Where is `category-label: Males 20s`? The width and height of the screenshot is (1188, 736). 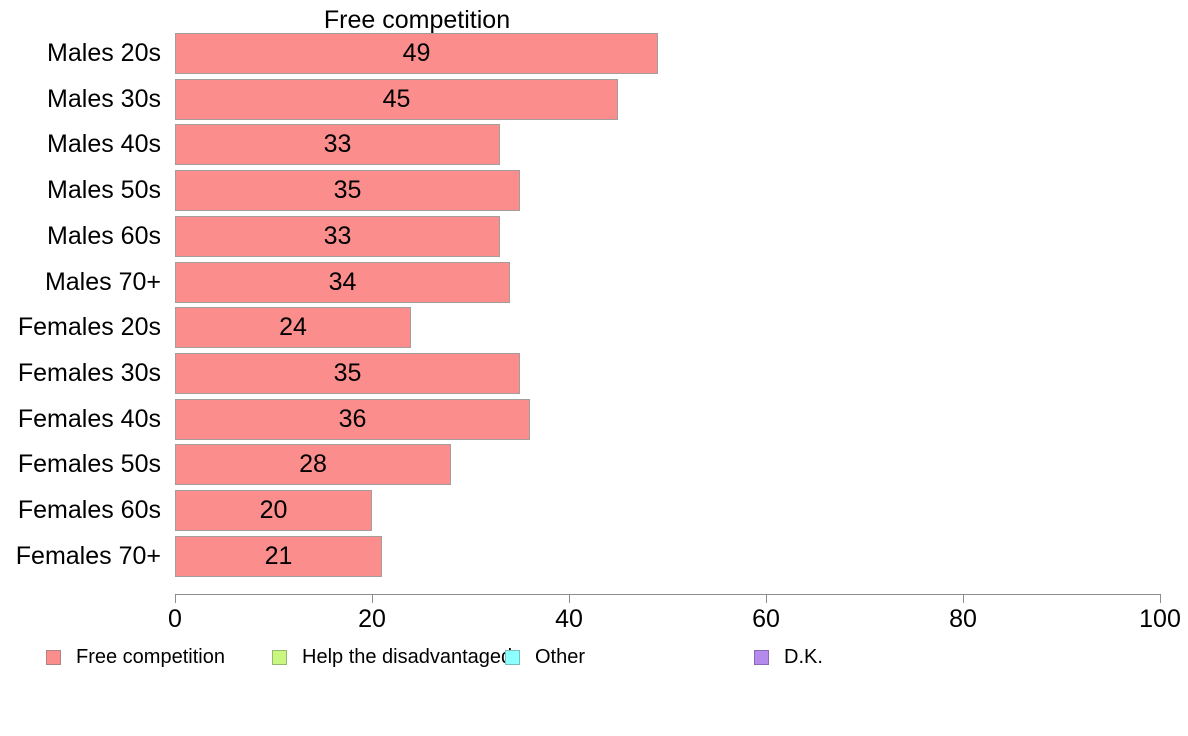 category-label: Males 20s is located at coordinates (104, 53).